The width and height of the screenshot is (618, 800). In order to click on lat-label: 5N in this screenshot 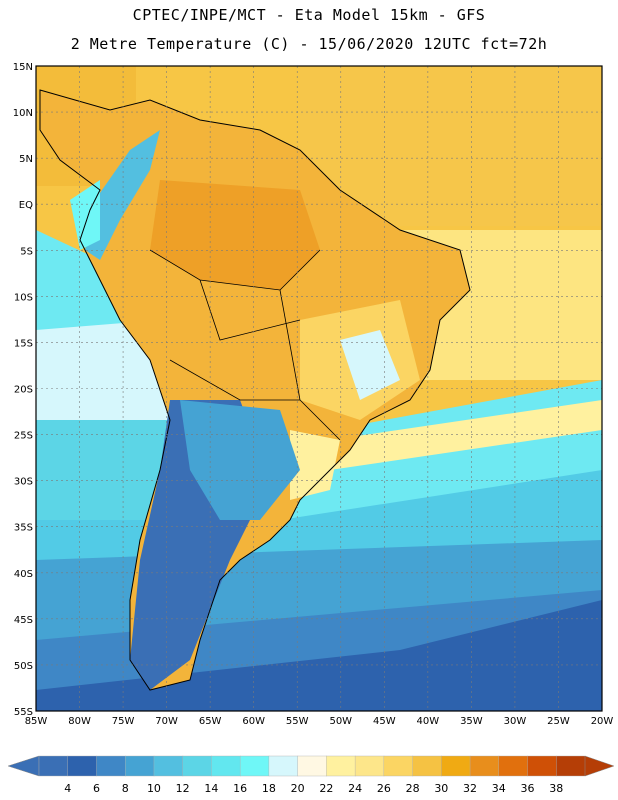, I will do `click(26, 159)`.